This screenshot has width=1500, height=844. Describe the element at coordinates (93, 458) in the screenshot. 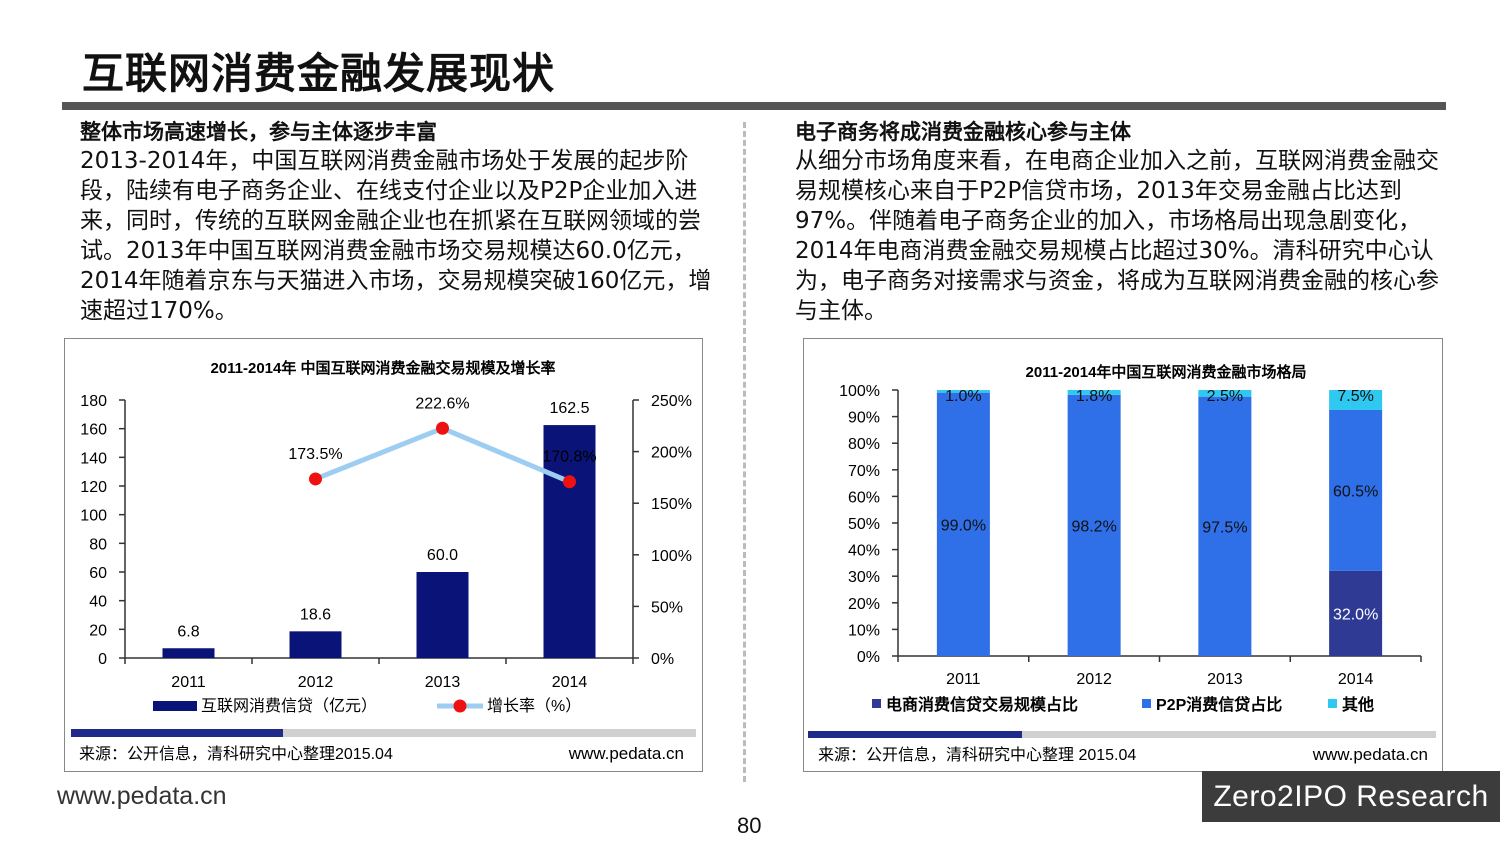

I see `y-left-tick-label: 140` at that location.